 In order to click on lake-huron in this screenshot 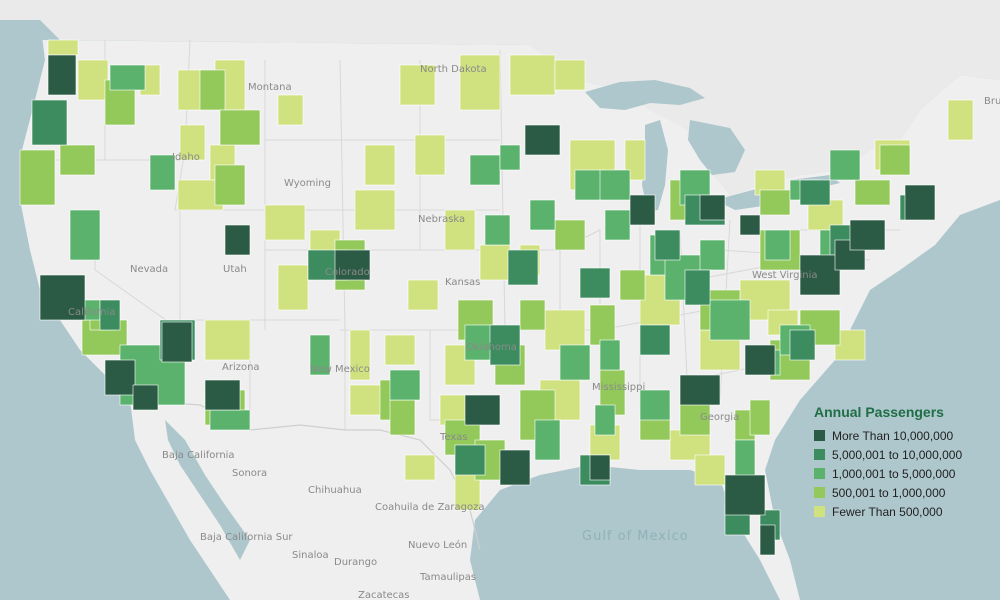, I will do `click(716, 147)`.